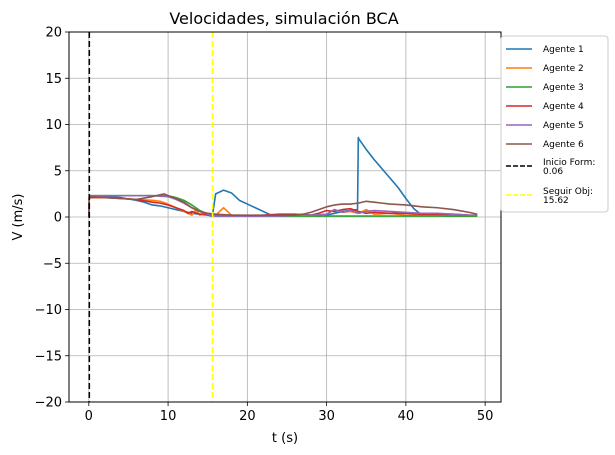 The height and width of the screenshot is (455, 615). Describe the element at coordinates (48, 356) in the screenshot. I see `y-tick-label: −15` at that location.